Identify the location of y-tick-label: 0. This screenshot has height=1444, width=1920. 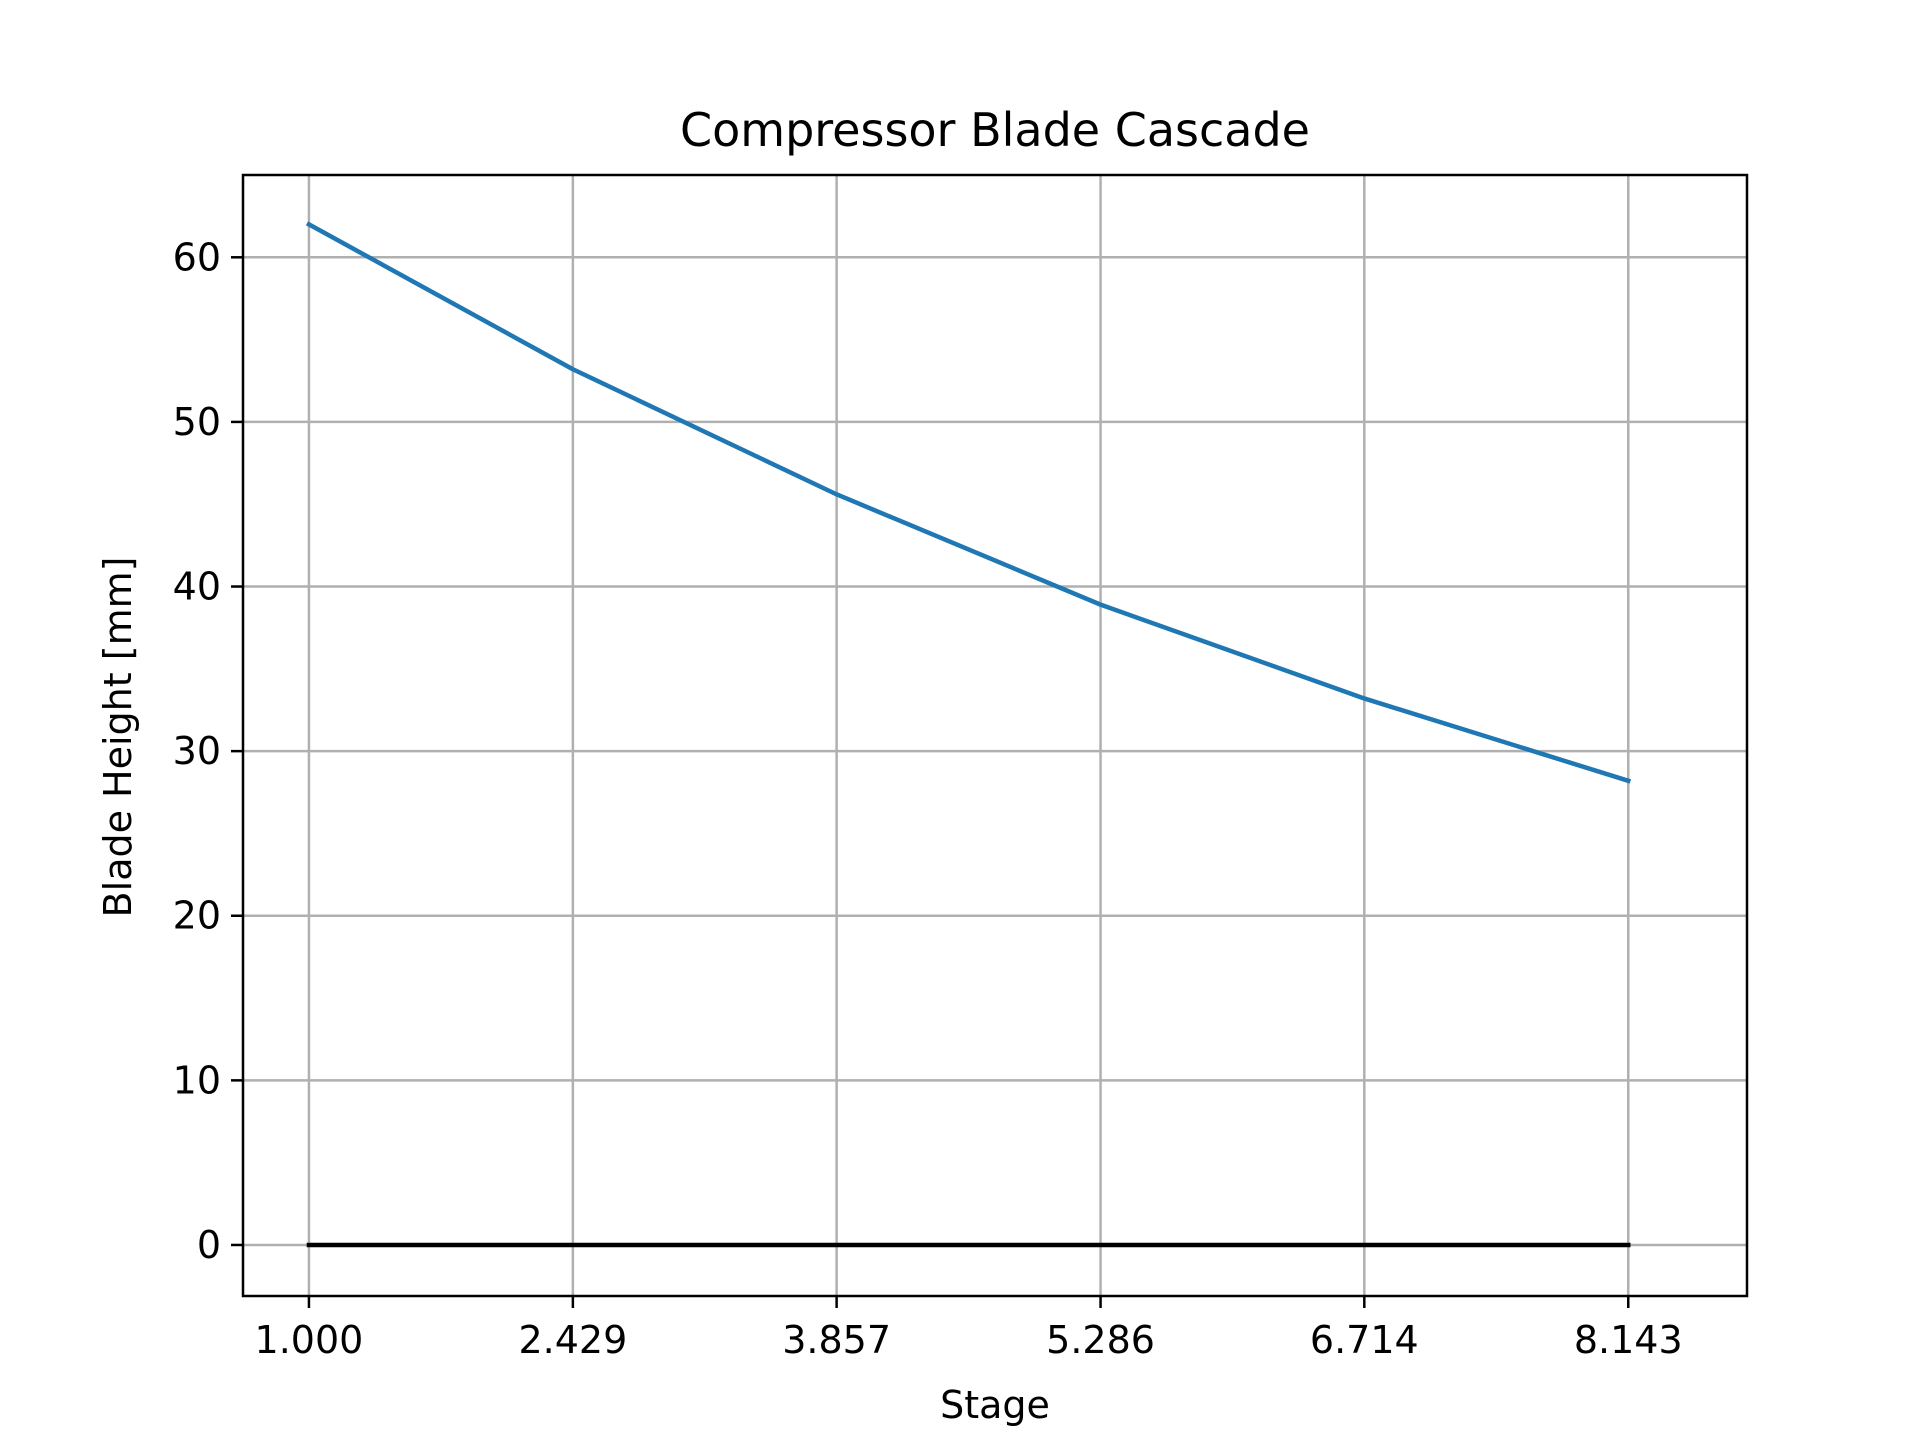
(209, 1245).